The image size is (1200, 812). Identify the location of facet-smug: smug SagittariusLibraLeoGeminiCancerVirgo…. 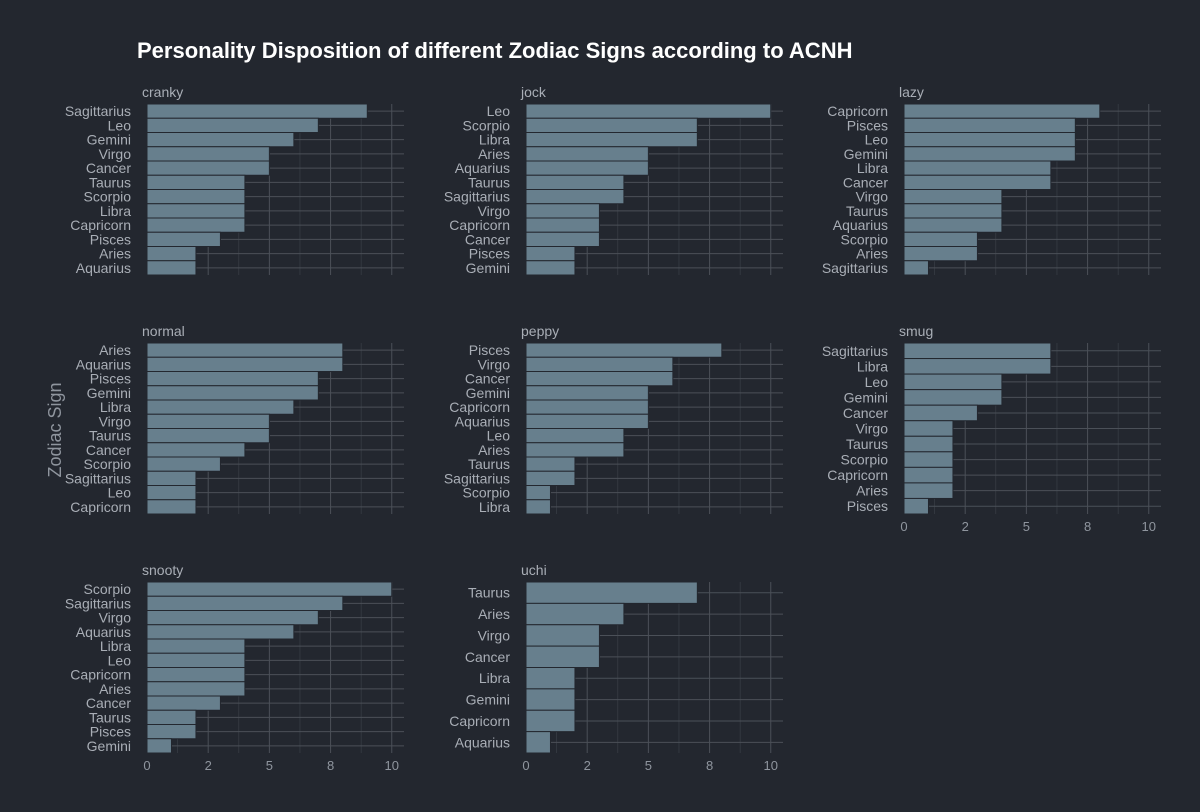
(991, 428).